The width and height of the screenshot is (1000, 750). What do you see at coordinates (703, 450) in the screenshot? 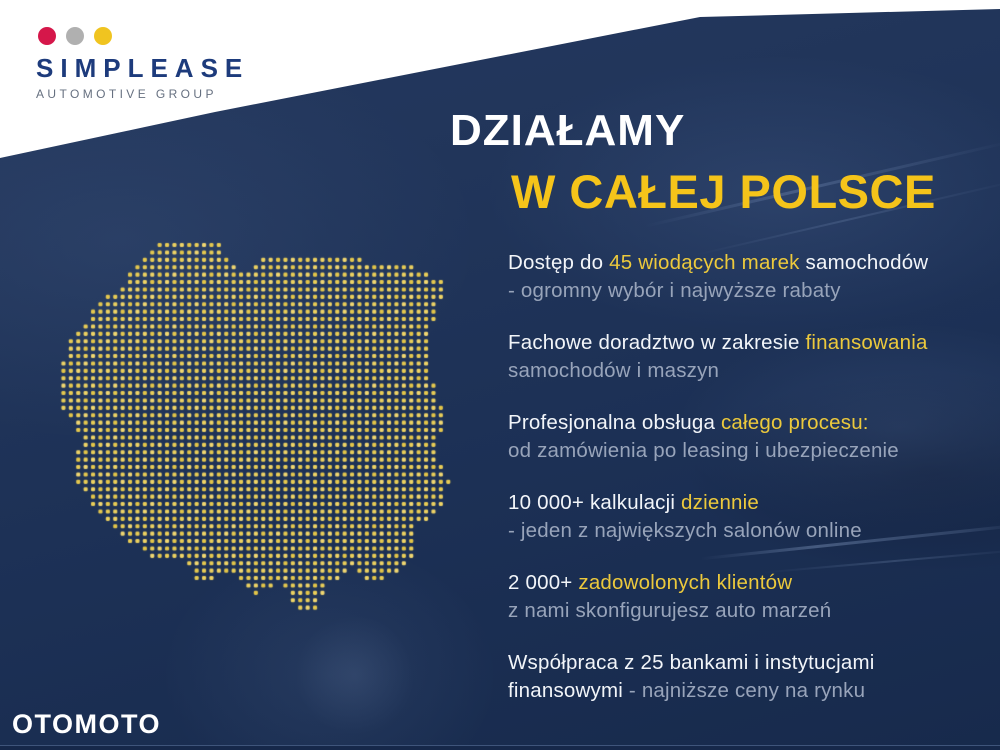
I see `benefit-text-segment: od zamówienia po leasing i ubezpieczenie` at bounding box center [703, 450].